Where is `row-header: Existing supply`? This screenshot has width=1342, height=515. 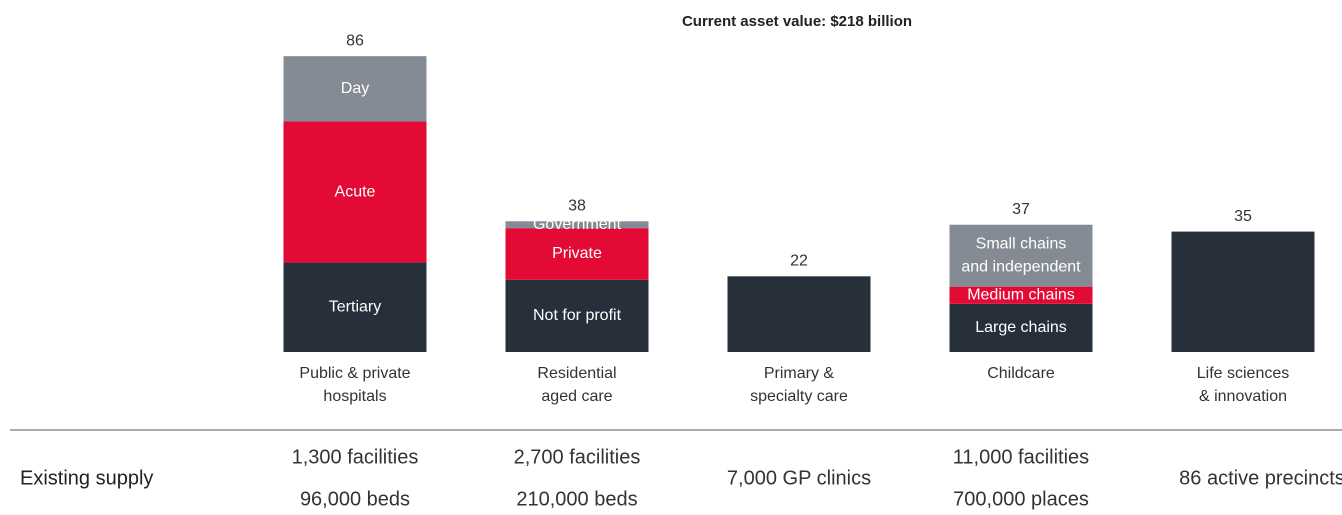
row-header: Existing supply is located at coordinates (86, 478).